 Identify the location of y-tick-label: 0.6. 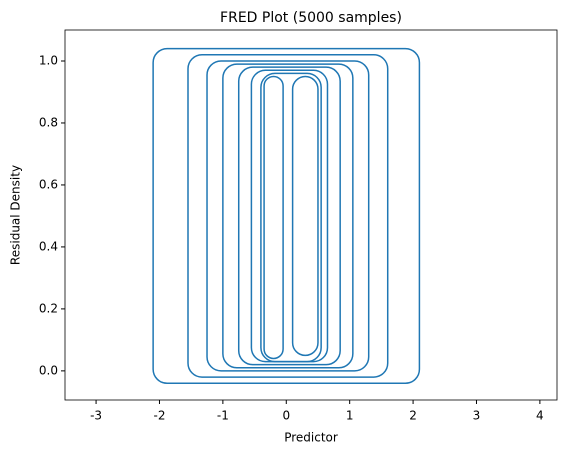
(48, 184).